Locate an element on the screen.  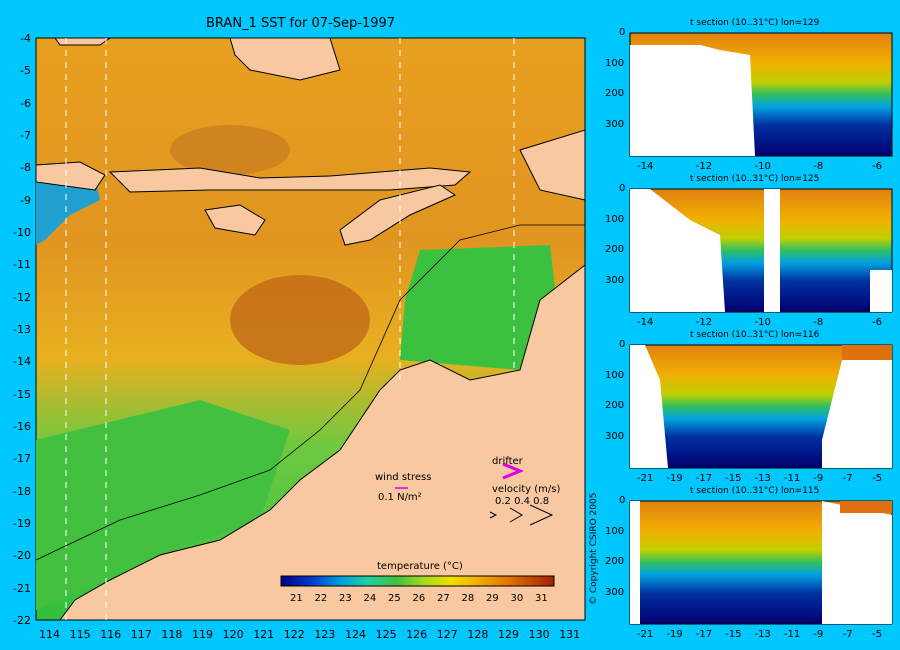
lon-tick-label: 131 is located at coordinates (570, 634).